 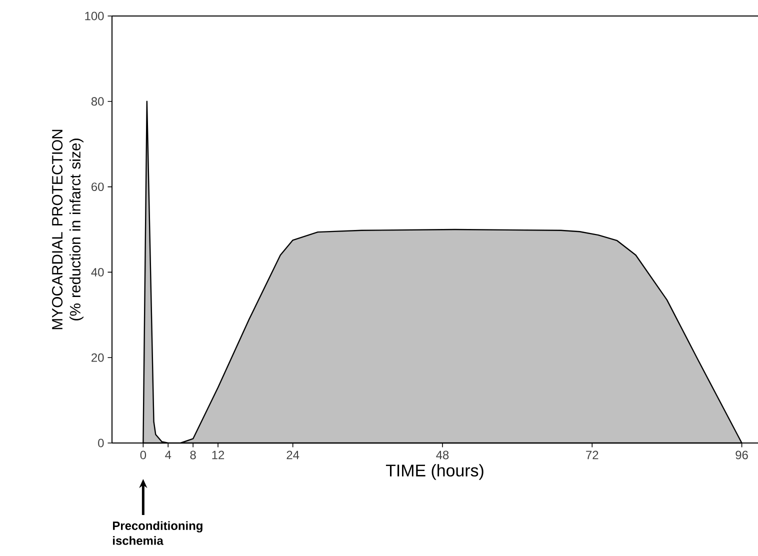 I want to click on y-tick-label: 0, so click(x=101, y=443).